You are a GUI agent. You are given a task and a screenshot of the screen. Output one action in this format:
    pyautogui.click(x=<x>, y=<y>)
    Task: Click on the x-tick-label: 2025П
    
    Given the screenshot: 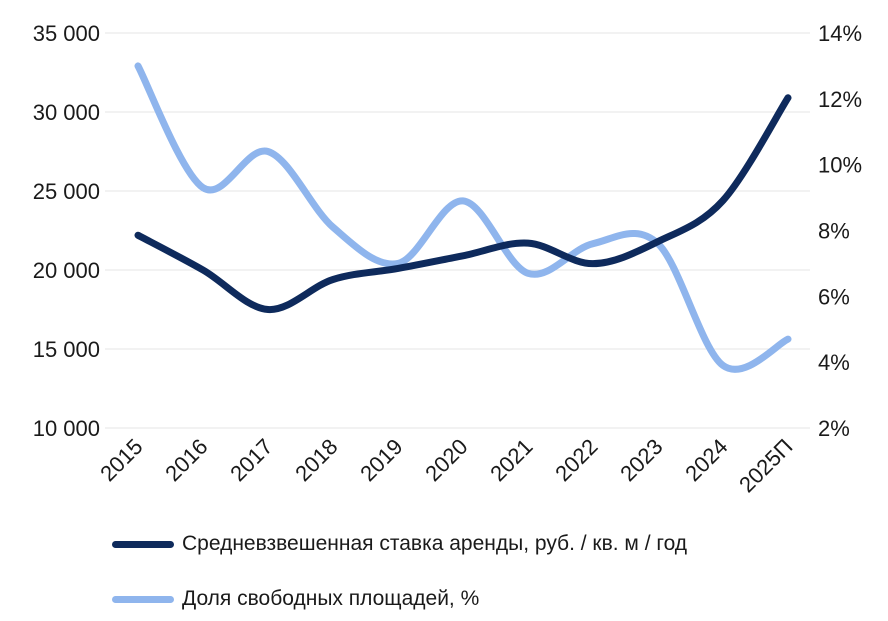 What is the action you would take?
    pyautogui.click(x=765, y=465)
    